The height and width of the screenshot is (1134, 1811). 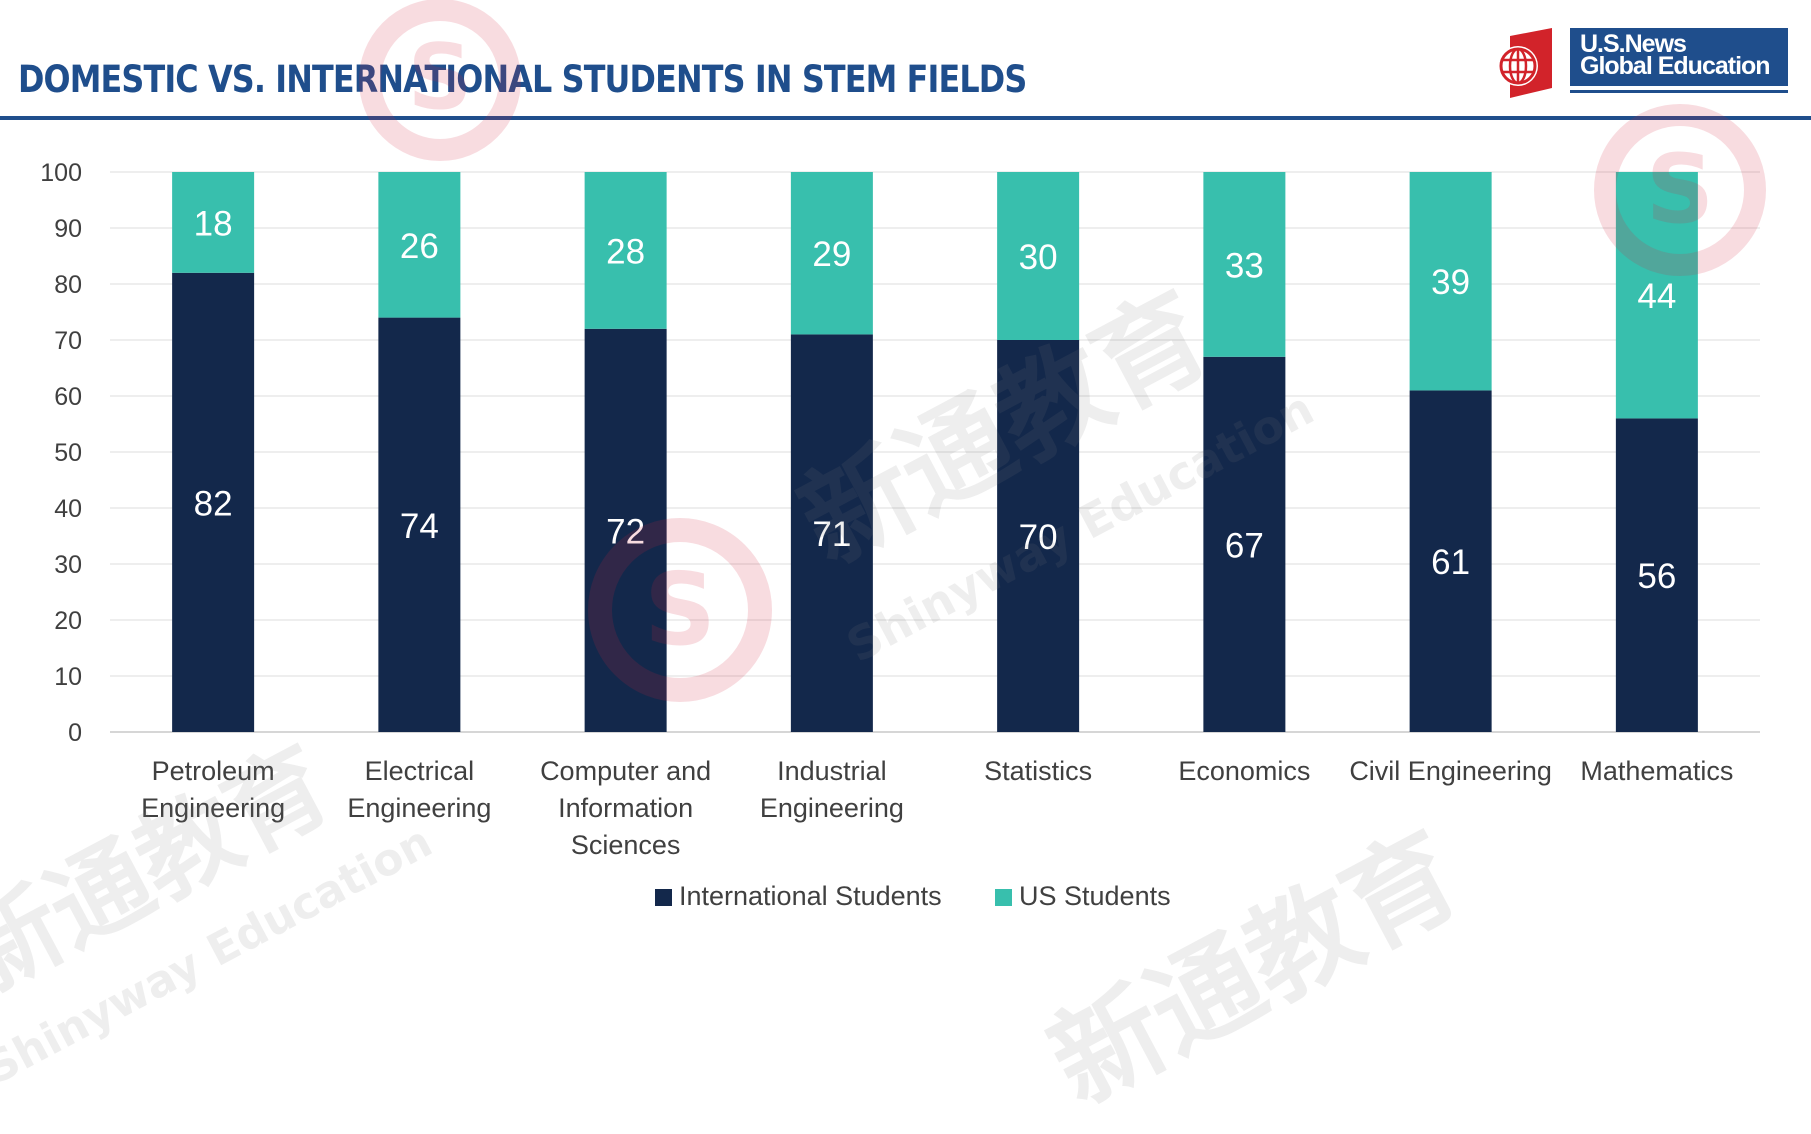 I want to click on x-tick-label: Economics, so click(x=1244, y=771).